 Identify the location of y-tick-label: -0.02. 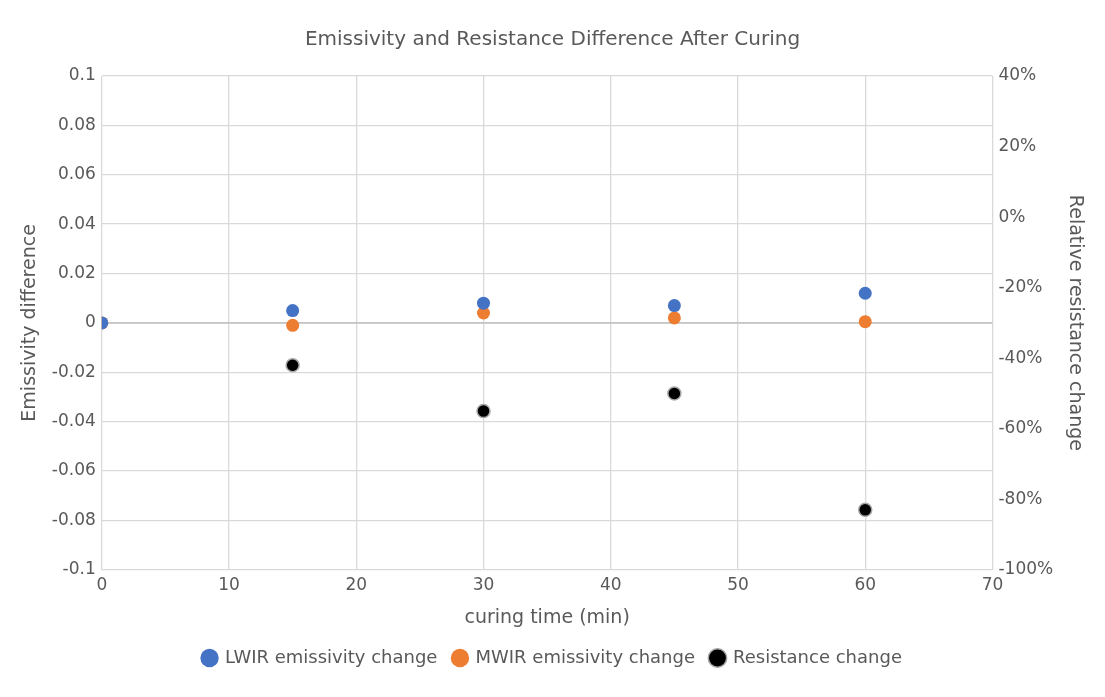
(73, 370).